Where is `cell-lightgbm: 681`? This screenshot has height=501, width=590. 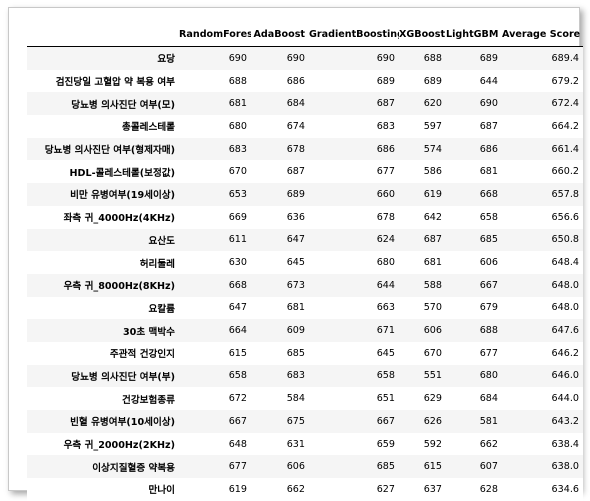
cell-lightgbm: 681 is located at coordinates (488, 172).